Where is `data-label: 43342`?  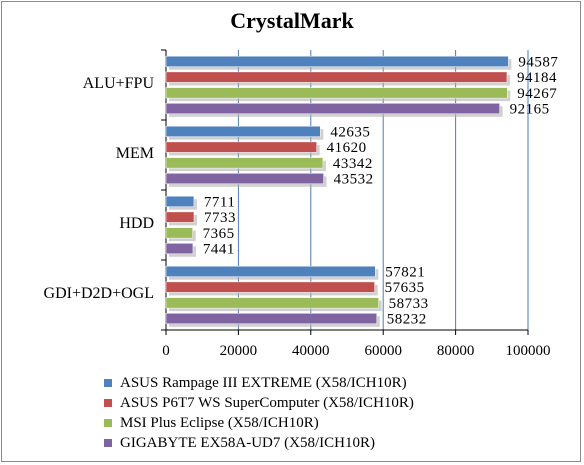
data-label: 43342 is located at coordinates (353, 164).